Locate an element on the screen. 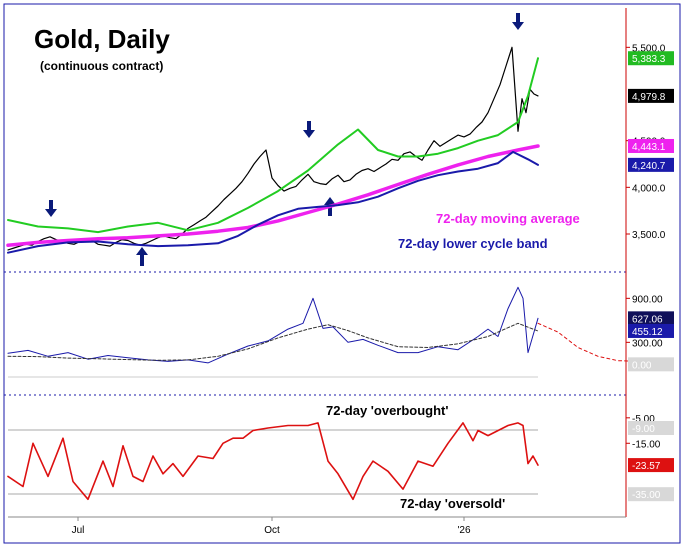 This screenshot has width=684, height=547. value-tag-label: 4,979.8 is located at coordinates (649, 97).